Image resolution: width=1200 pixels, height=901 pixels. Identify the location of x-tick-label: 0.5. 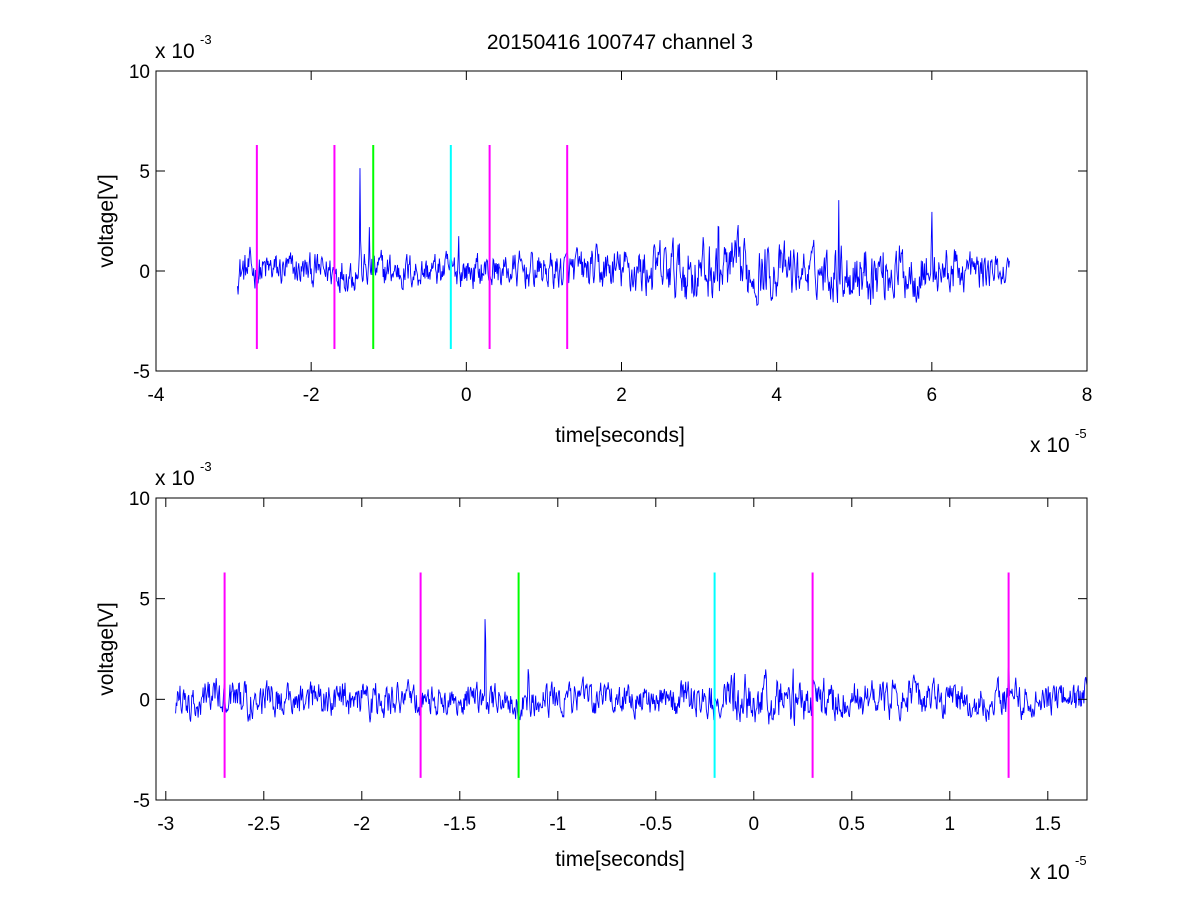
(852, 824).